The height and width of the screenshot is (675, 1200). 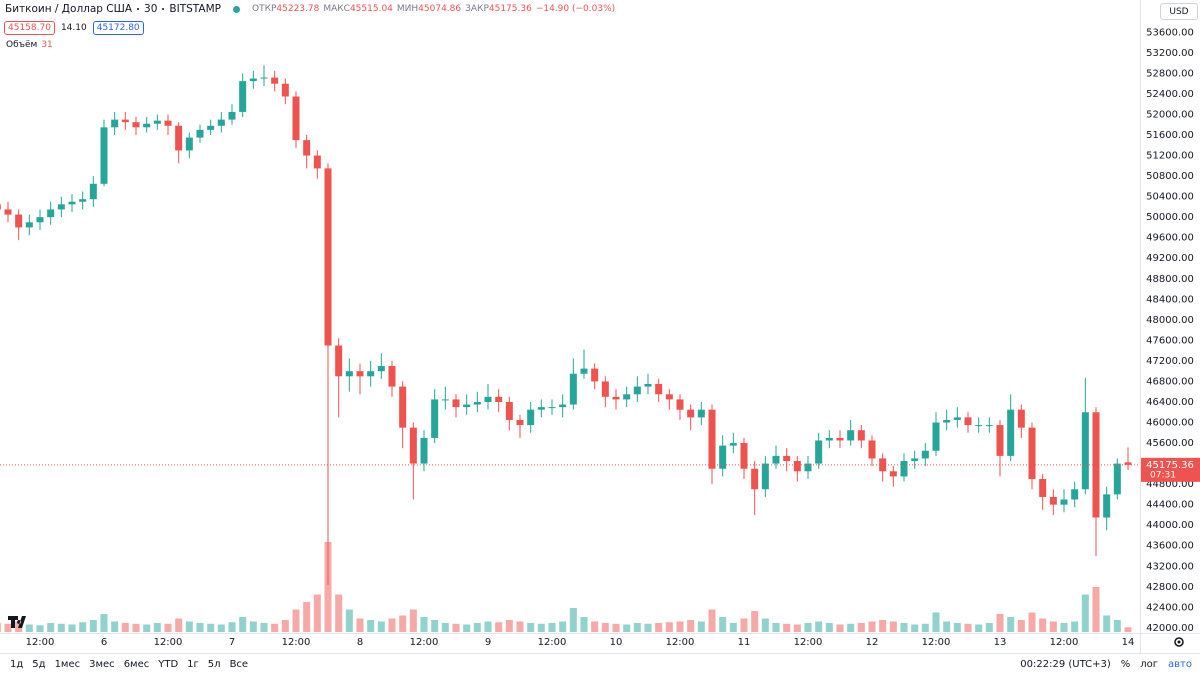 What do you see at coordinates (102, 664) in the screenshot?
I see `range-button: 3мес` at bounding box center [102, 664].